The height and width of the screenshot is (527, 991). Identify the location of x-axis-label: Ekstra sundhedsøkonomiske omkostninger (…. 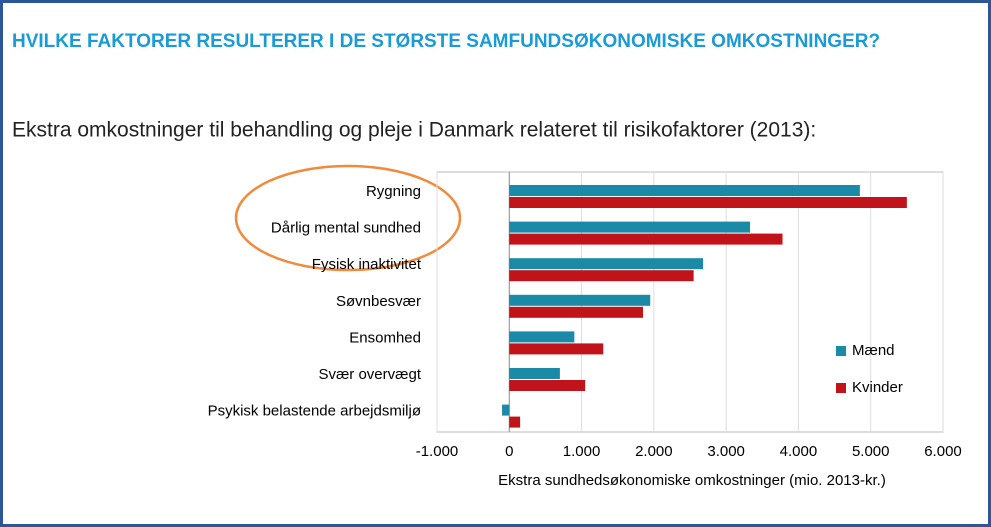
(692, 480).